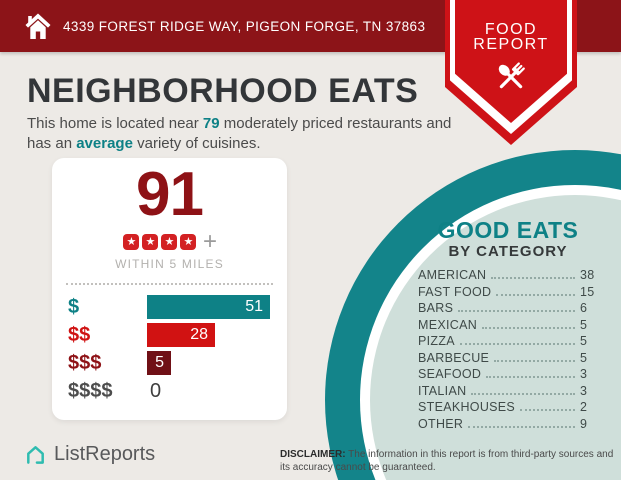 The width and height of the screenshot is (621, 480). I want to click on listreports-logo: ListReports, so click(89, 454).